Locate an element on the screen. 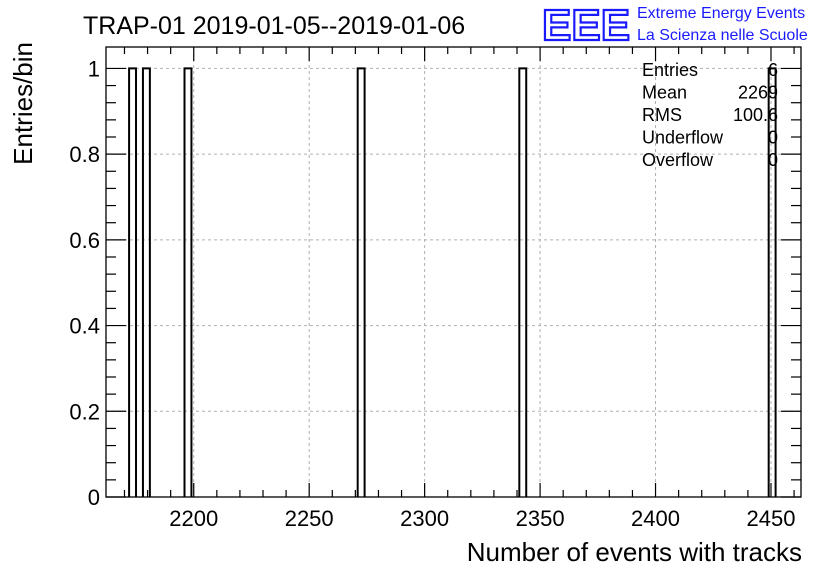 This screenshot has height=572, width=836. stats-value: 100.6 is located at coordinates (755, 115).